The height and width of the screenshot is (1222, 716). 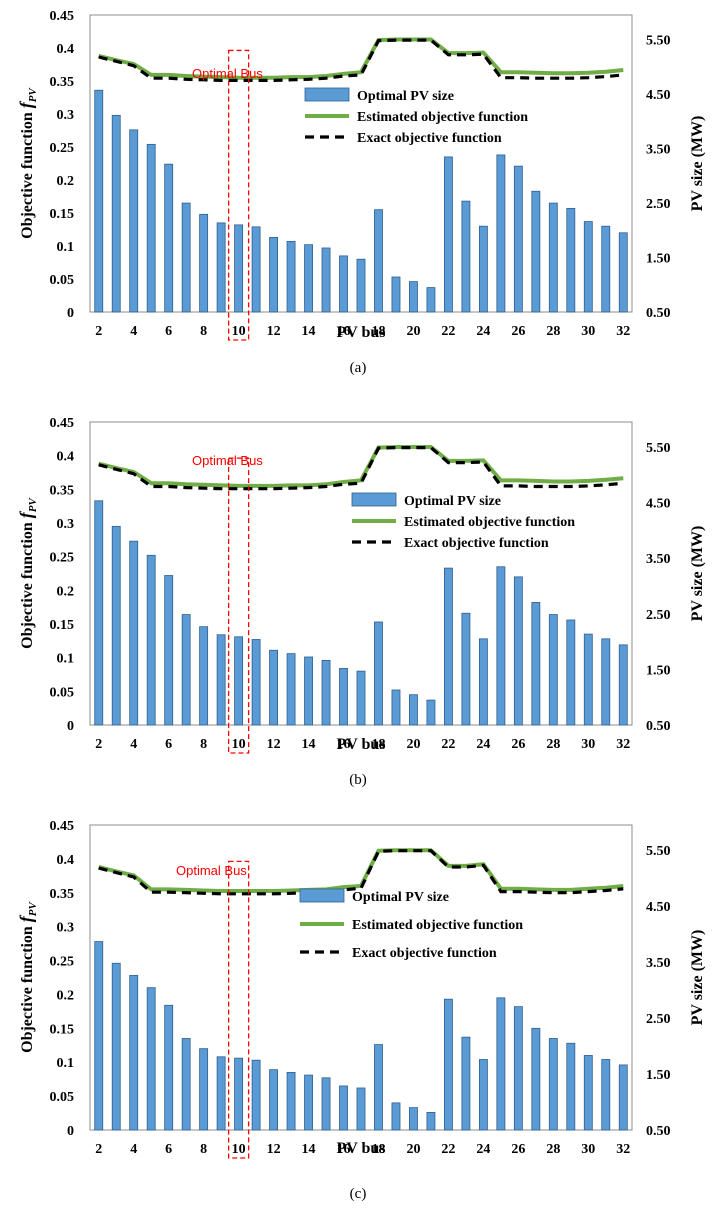 I want to click on y-tick-label: 0.3, so click(x=66, y=524).